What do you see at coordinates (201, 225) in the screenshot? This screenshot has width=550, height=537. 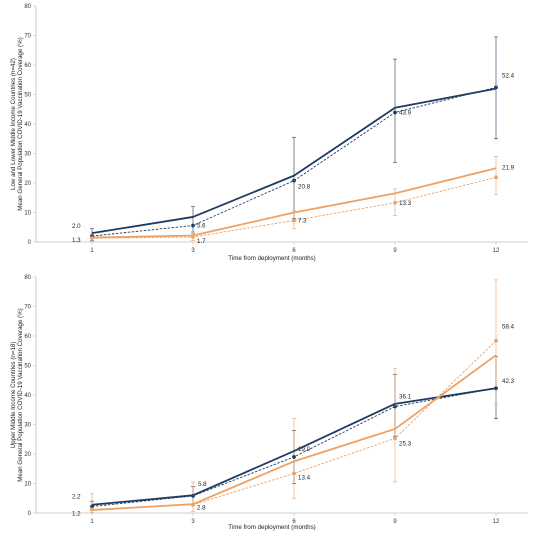 I see `data-label: 5.6` at bounding box center [201, 225].